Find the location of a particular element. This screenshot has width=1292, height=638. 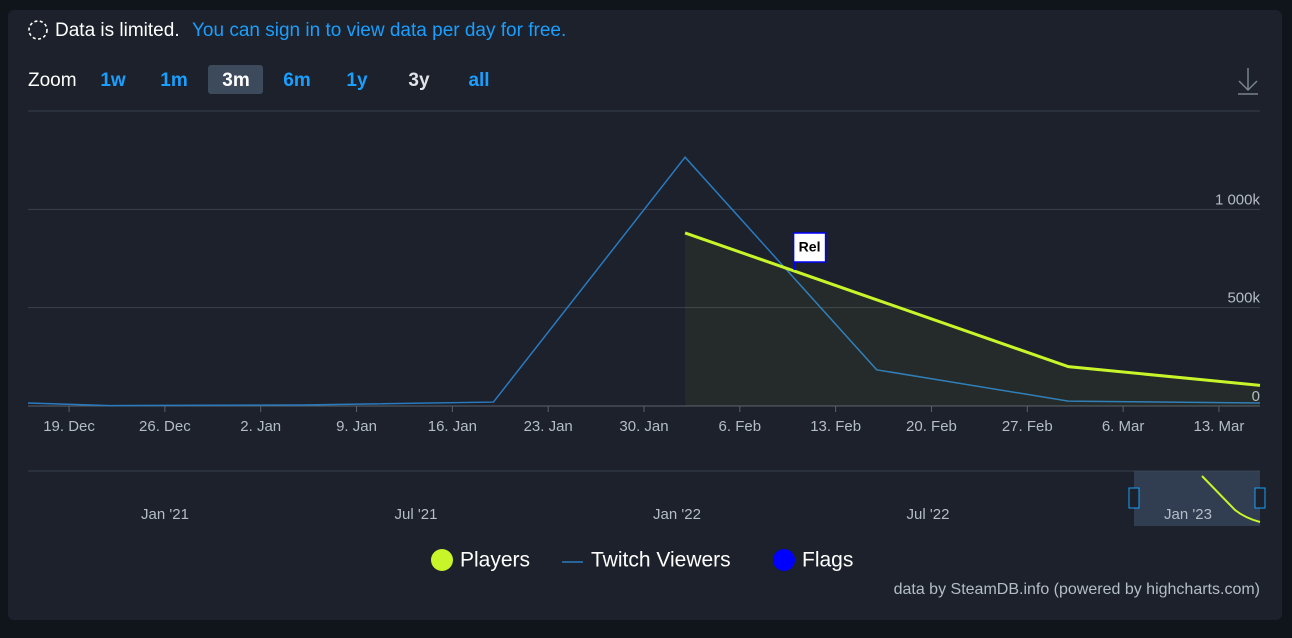

x-tick-label: 26. Dec is located at coordinates (165, 426).